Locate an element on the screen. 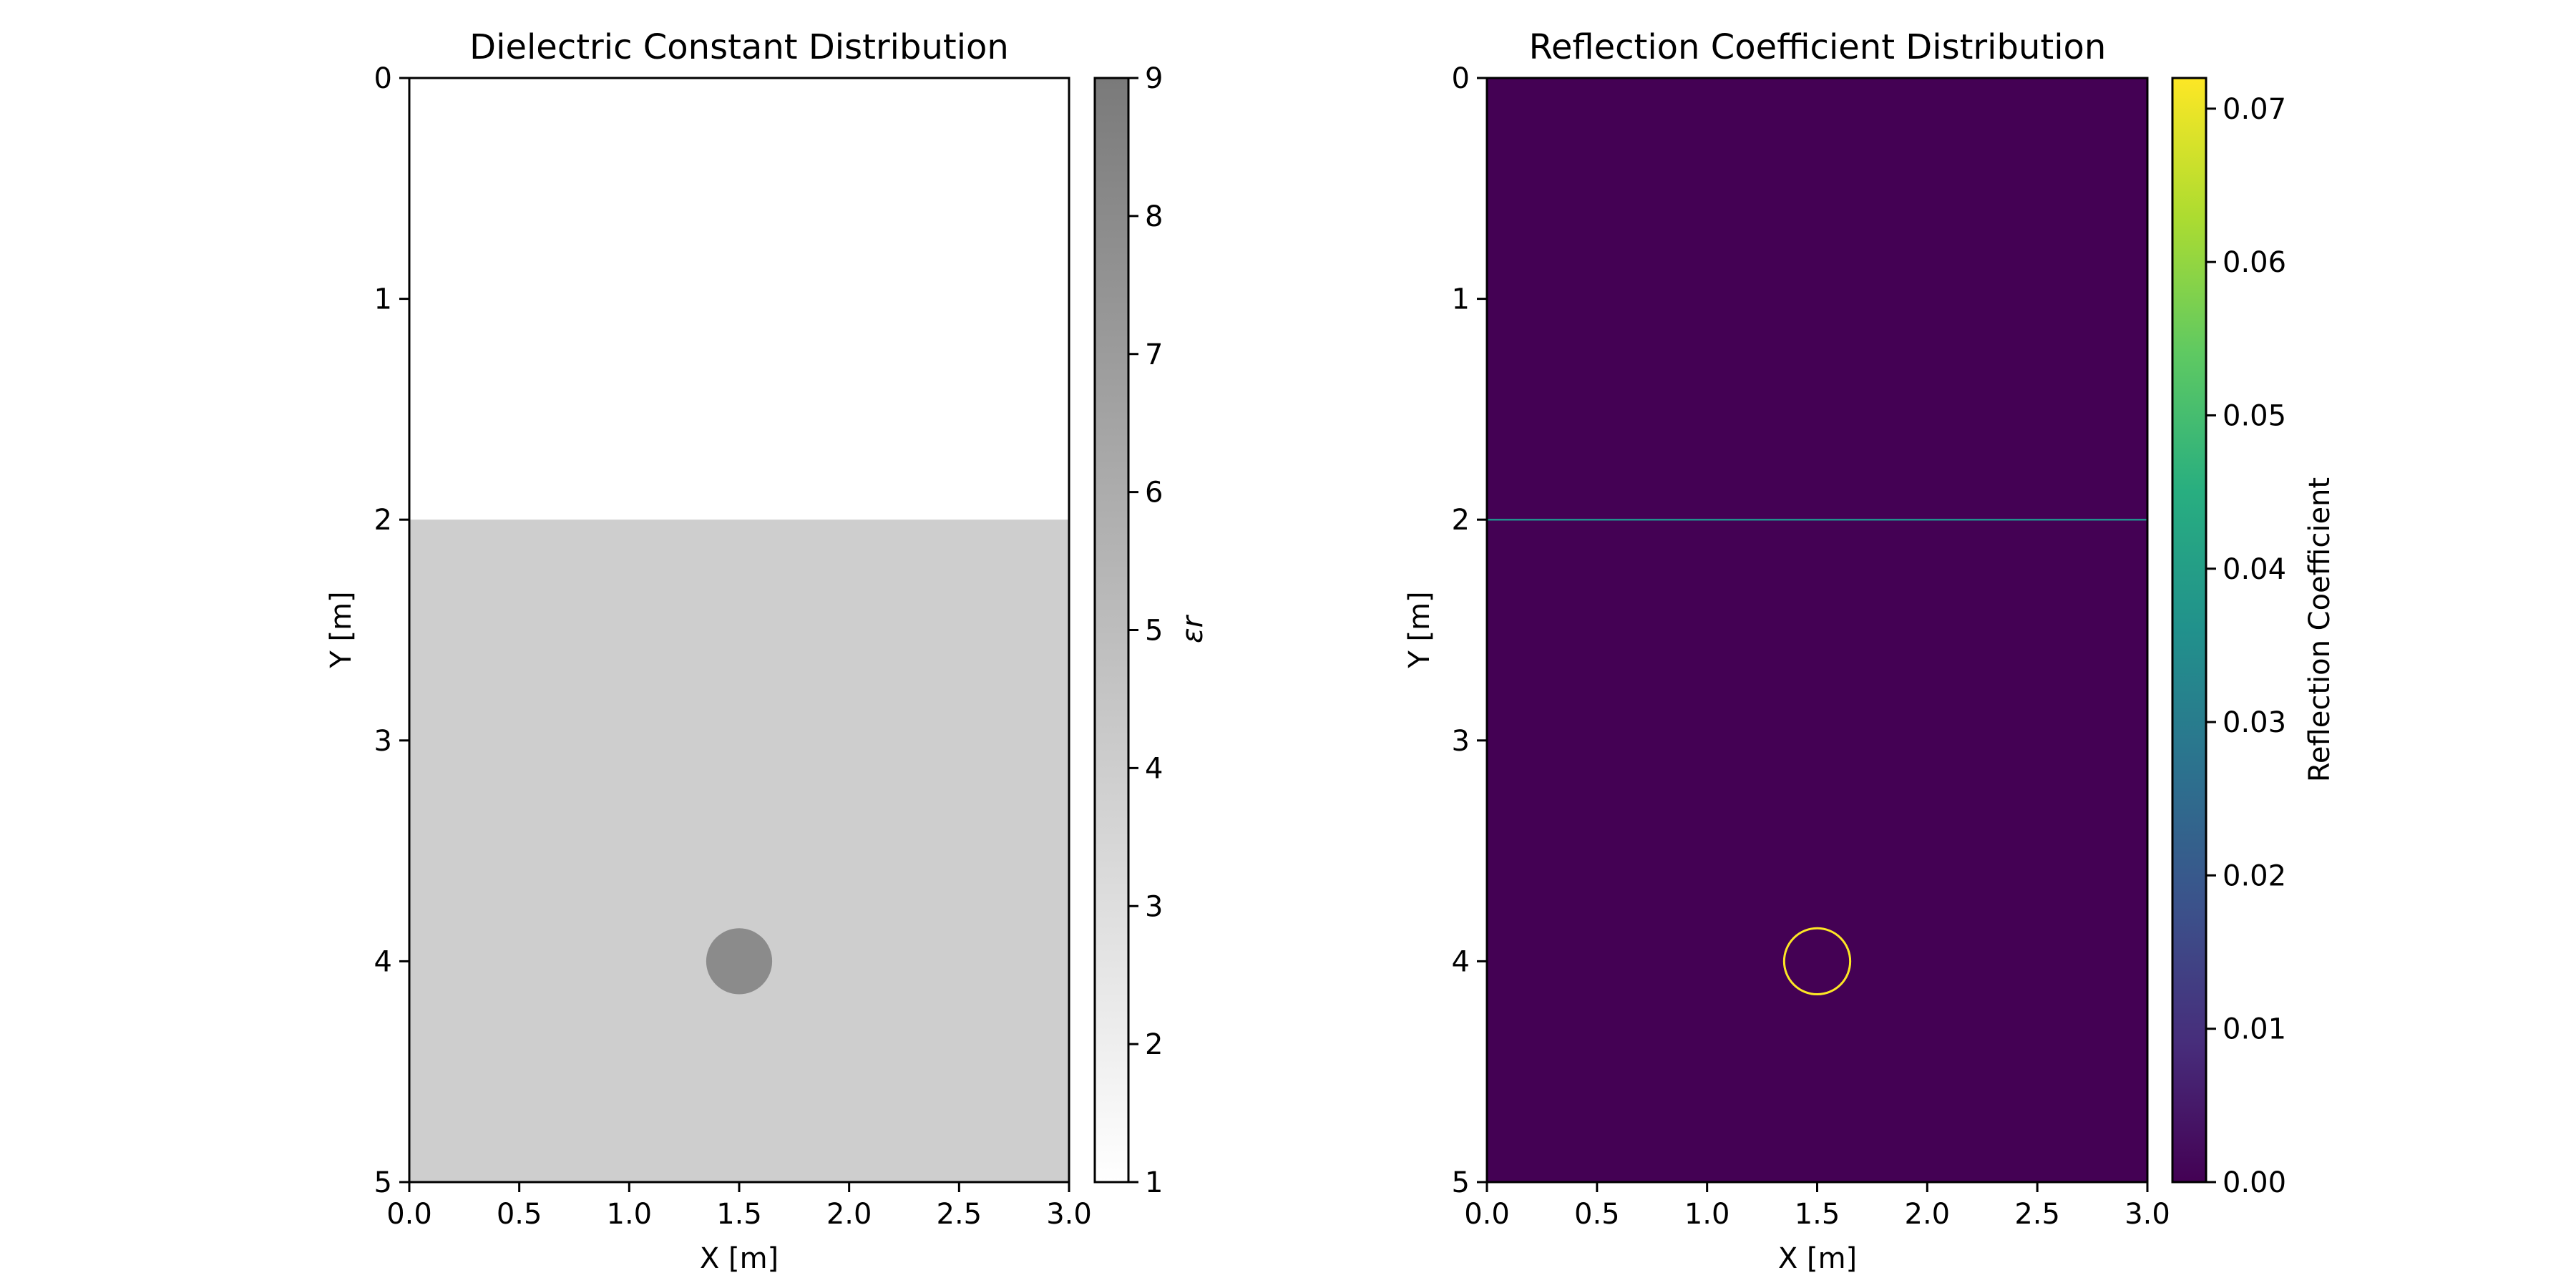 Image resolution: width=2576 pixels, height=1288 pixels. dielectric-x-tick-label: 1.5 is located at coordinates (739, 1214).